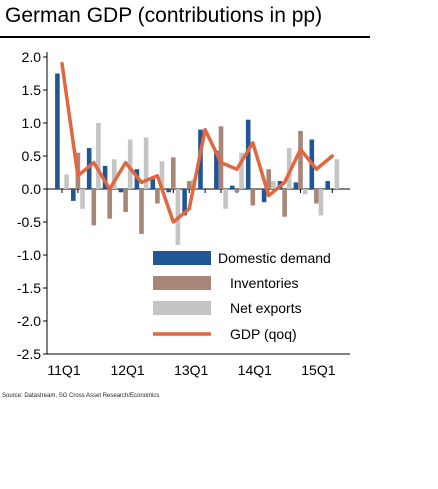 Image resolution: width=438 pixels, height=489 pixels. Describe the element at coordinates (63, 370) in the screenshot. I see `x-tick-label: 11Q1` at that location.